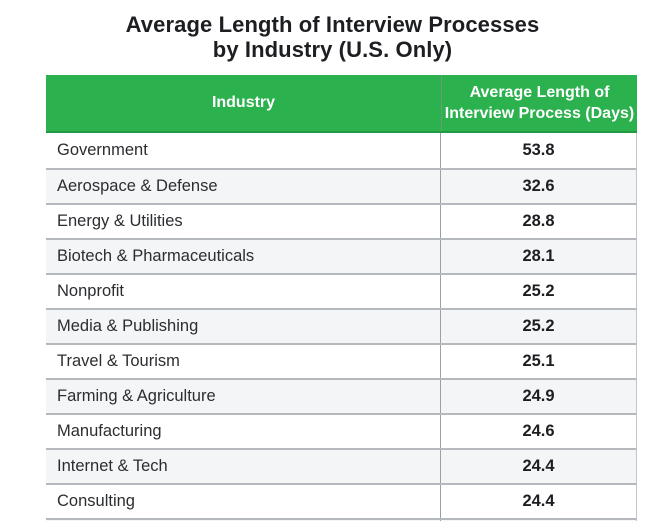 The height and width of the screenshot is (521, 665). What do you see at coordinates (341, 185) in the screenshot?
I see `table-row: Aerospace & Defense 32.6` at bounding box center [341, 185].